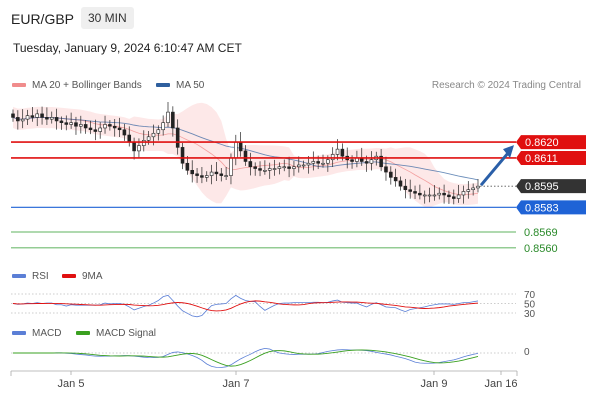 This screenshot has height=400, width=590. I want to click on macd-zero-label: 0, so click(527, 352).